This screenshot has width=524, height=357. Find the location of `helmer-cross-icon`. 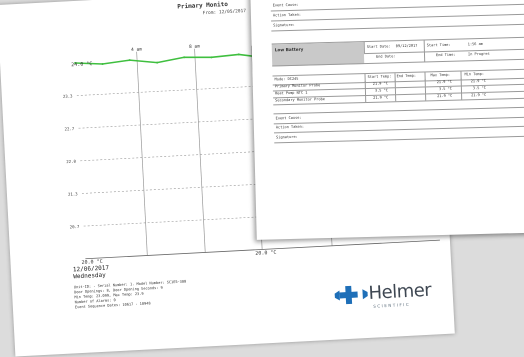

helmer-cross-icon is located at coordinates (351, 294).